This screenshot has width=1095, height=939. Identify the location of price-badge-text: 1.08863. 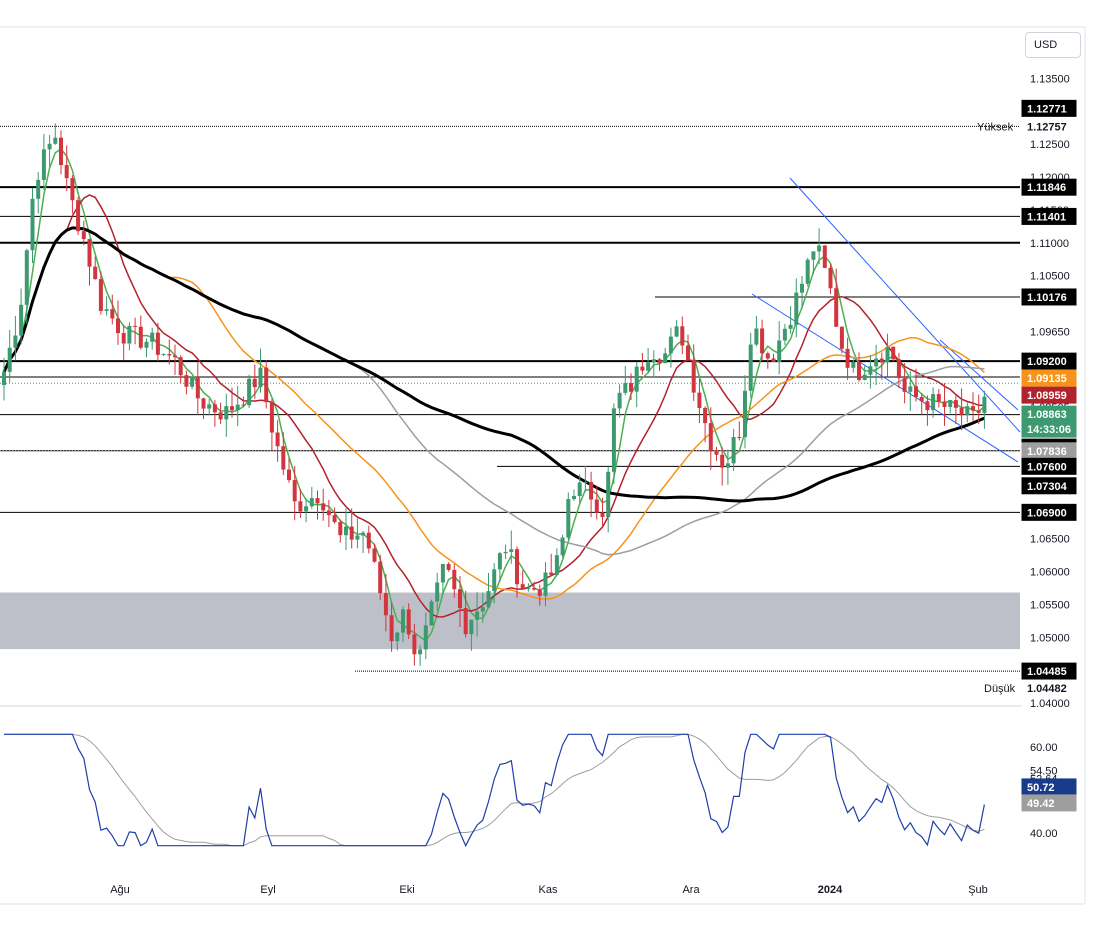
(1047, 415).